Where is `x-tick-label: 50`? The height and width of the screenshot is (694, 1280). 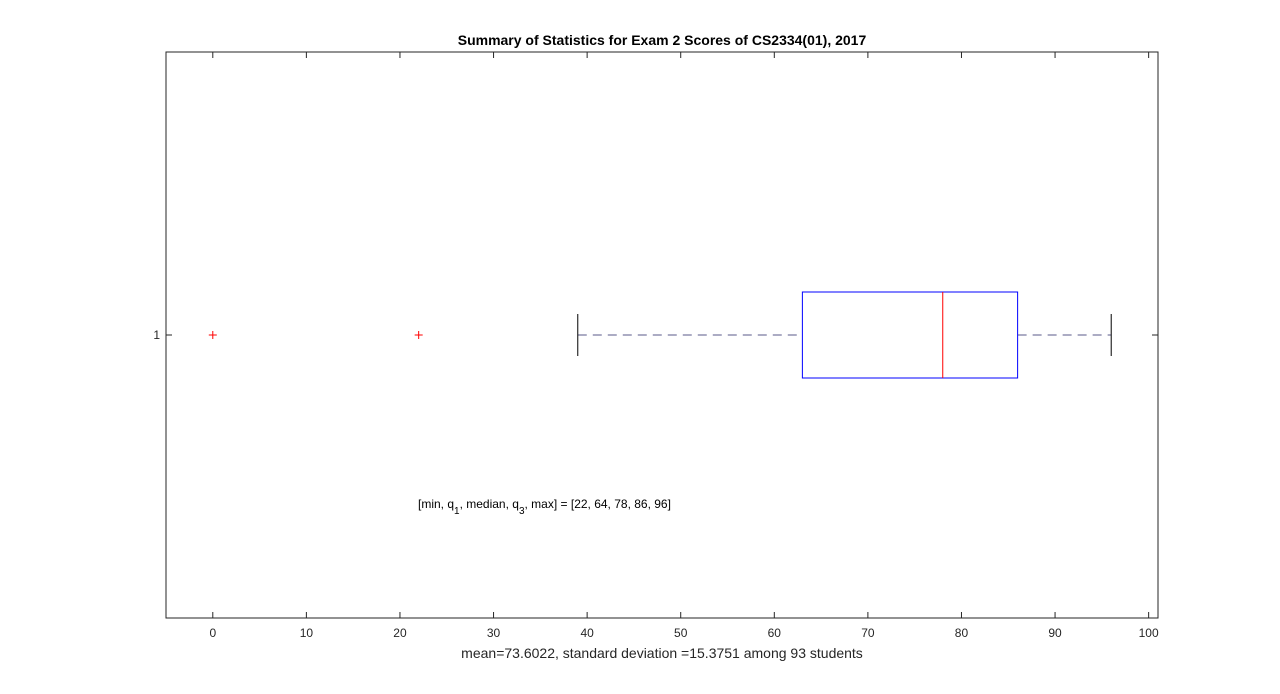 x-tick-label: 50 is located at coordinates (681, 633).